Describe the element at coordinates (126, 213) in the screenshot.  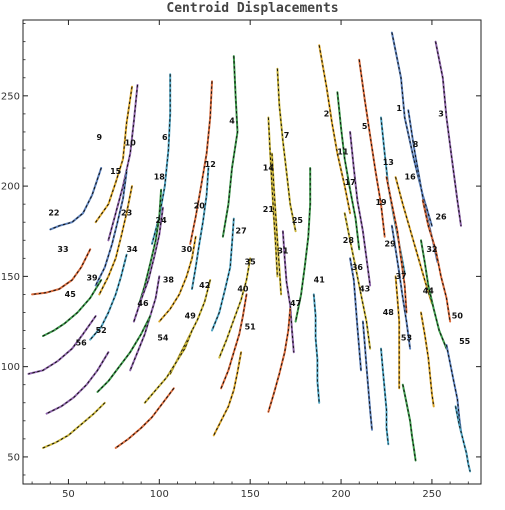
I see `track-label-23: 23` at that location.